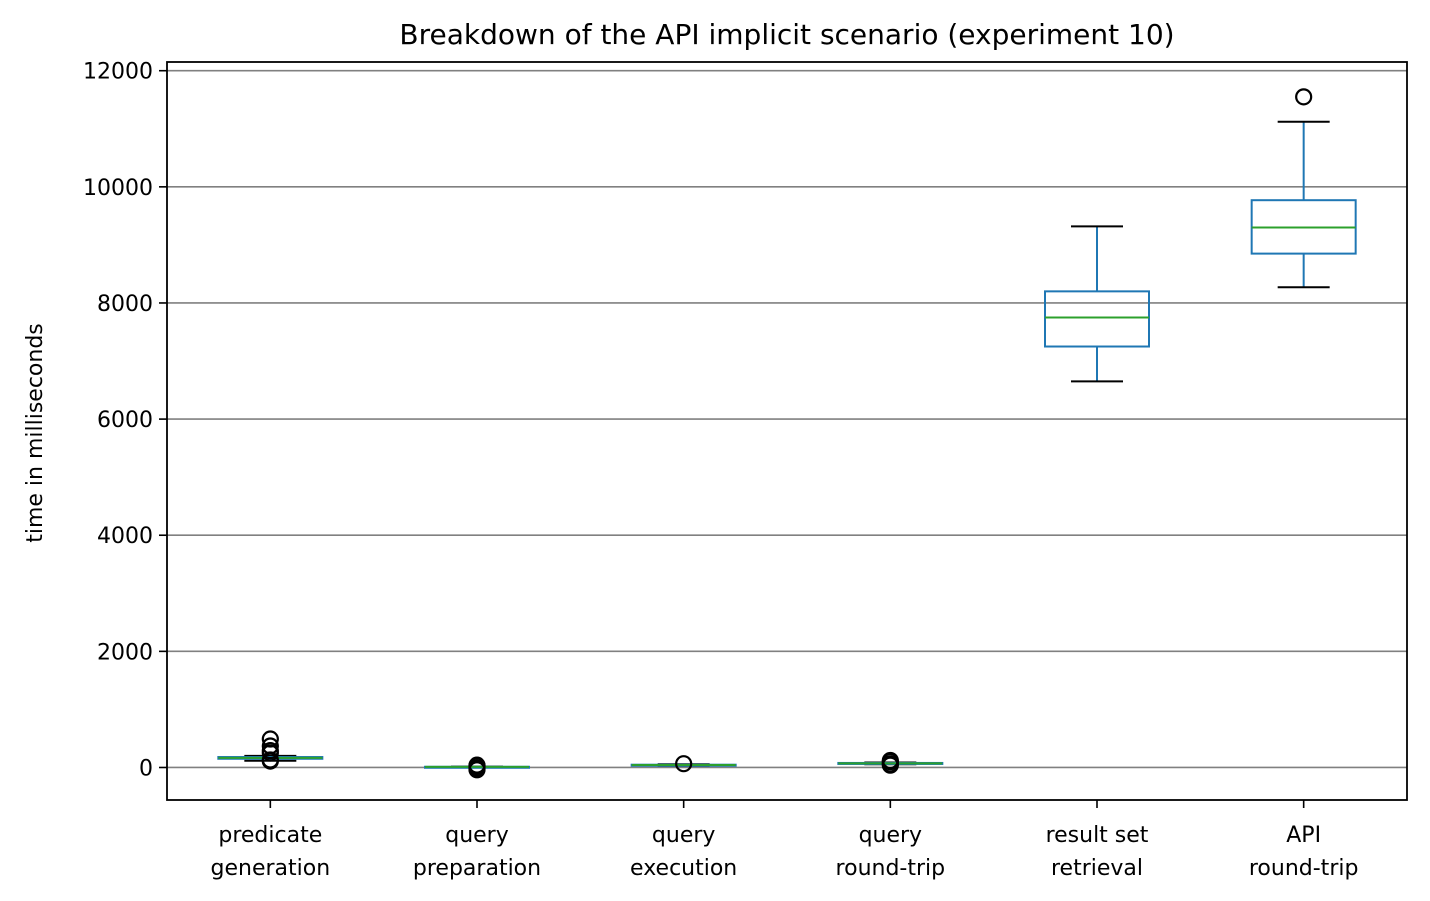  What do you see at coordinates (118, 72) in the screenshot?
I see `y-tick-label: 12000` at bounding box center [118, 72].